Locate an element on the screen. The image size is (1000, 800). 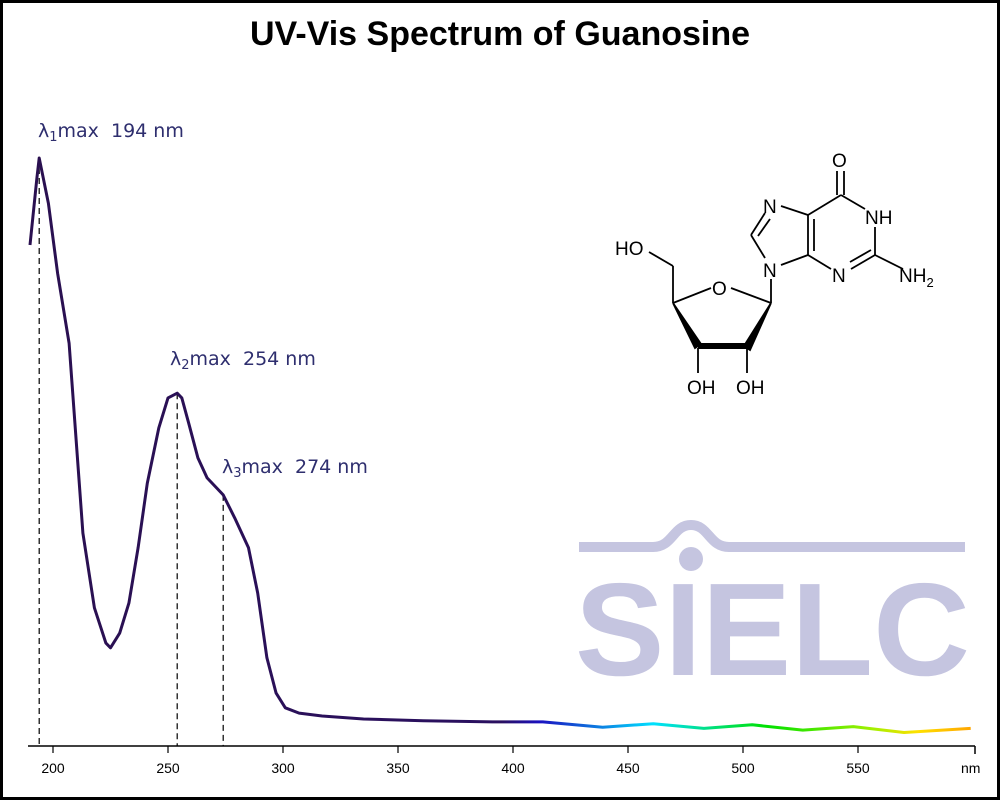
peak-label-1: λ1max 194 nm is located at coordinates (111, 132).